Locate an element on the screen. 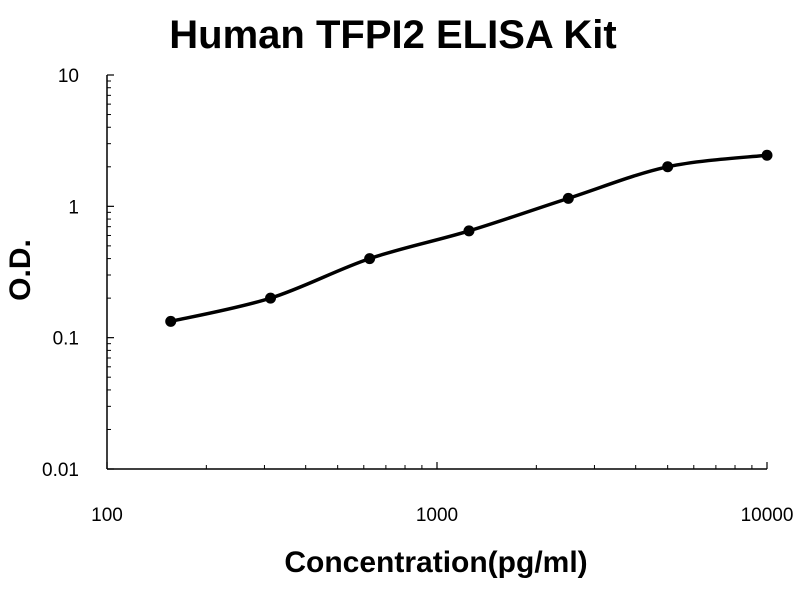 The height and width of the screenshot is (600, 800). y-axis-title: O.D. is located at coordinates (20, 270).